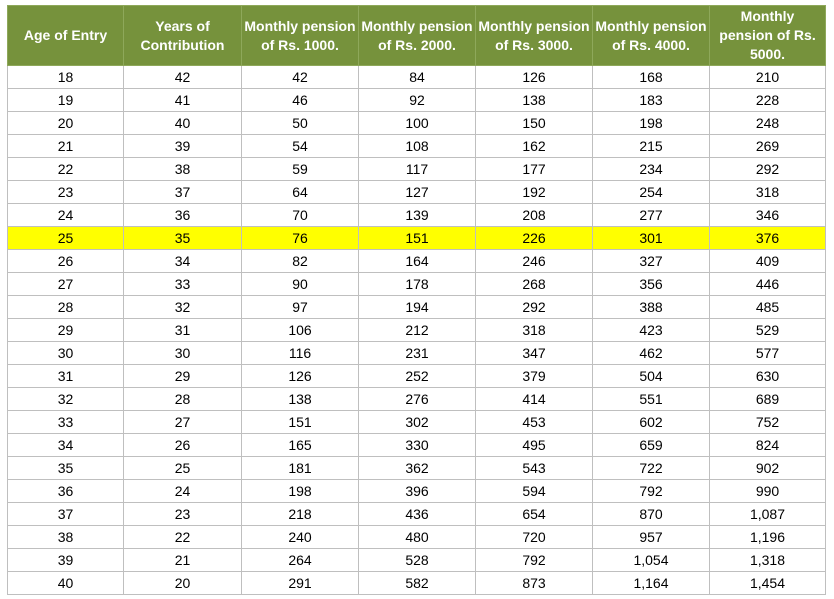  What do you see at coordinates (300, 583) in the screenshot?
I see `cell-pension-1000: 291` at bounding box center [300, 583].